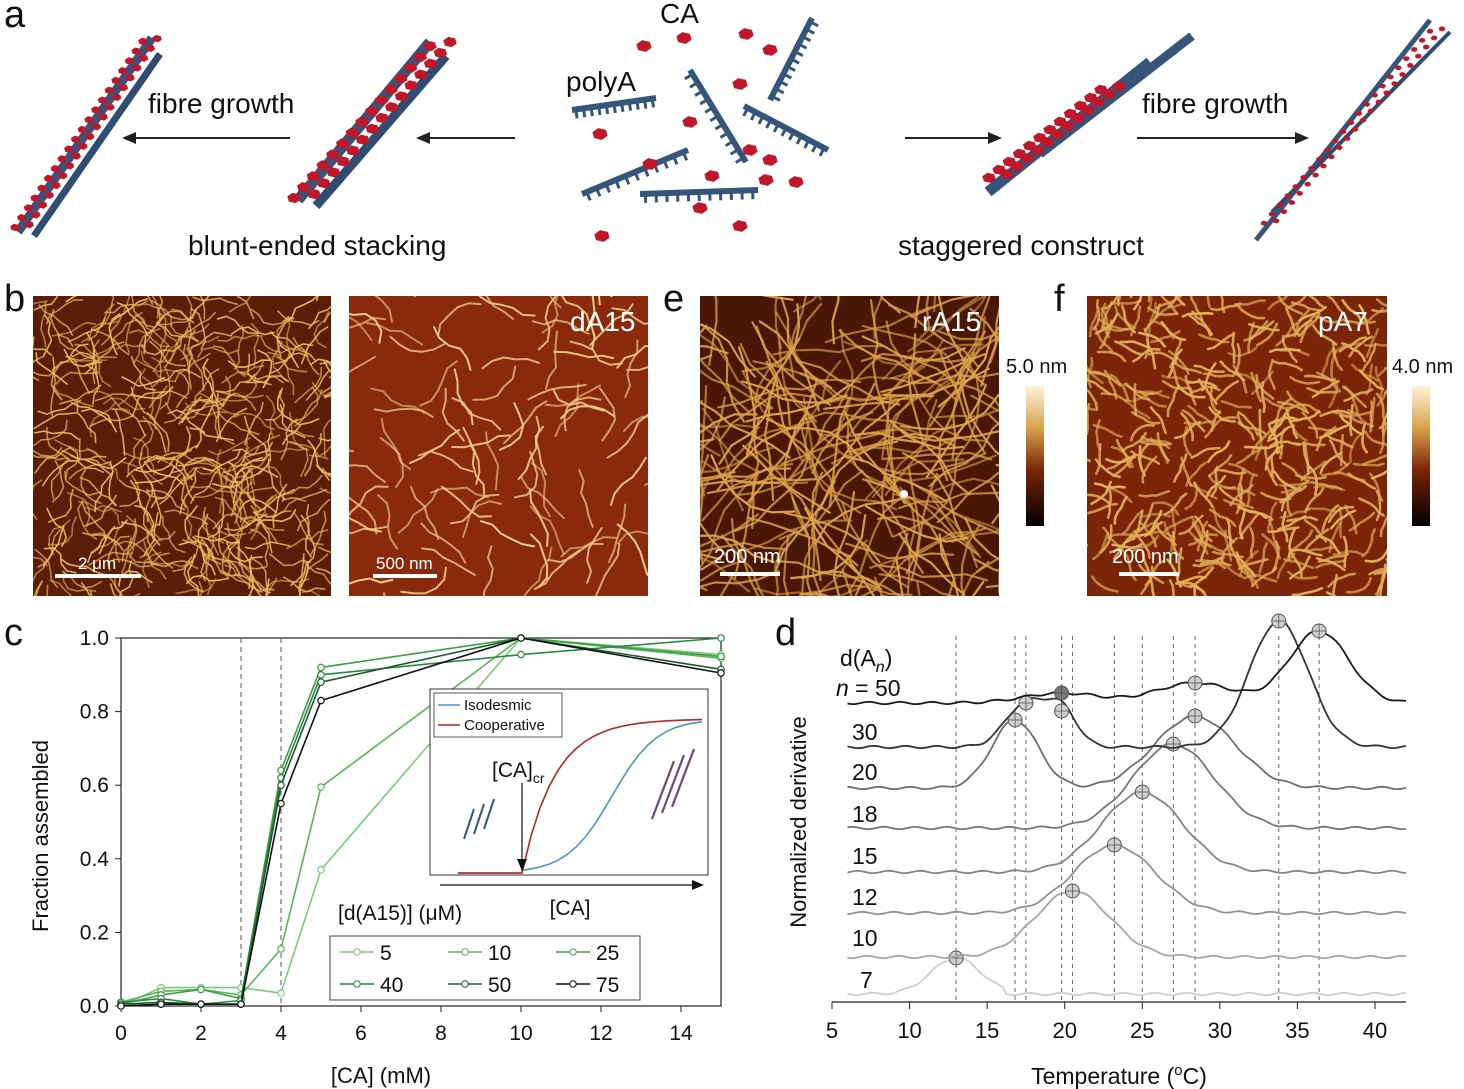  I want to click on scalebar-f: 200 nm, so click(1145, 557).